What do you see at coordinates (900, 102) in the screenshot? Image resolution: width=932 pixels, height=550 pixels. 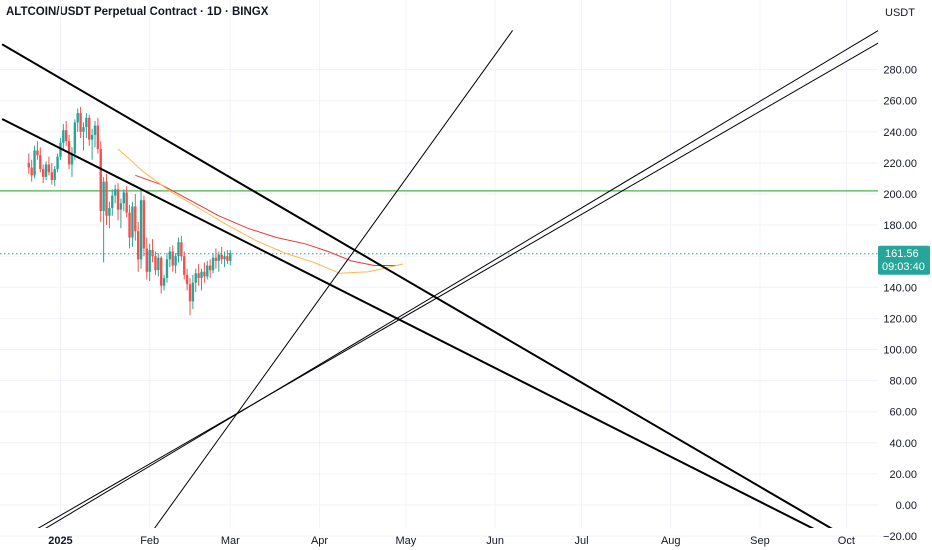 I see `y-tick-label: 260.00` at bounding box center [900, 102].